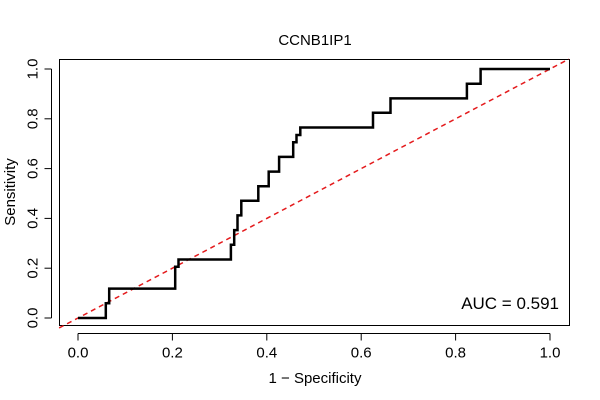  What do you see at coordinates (314, 40) in the screenshot?
I see `chart-title: CCNB1IP1` at bounding box center [314, 40].